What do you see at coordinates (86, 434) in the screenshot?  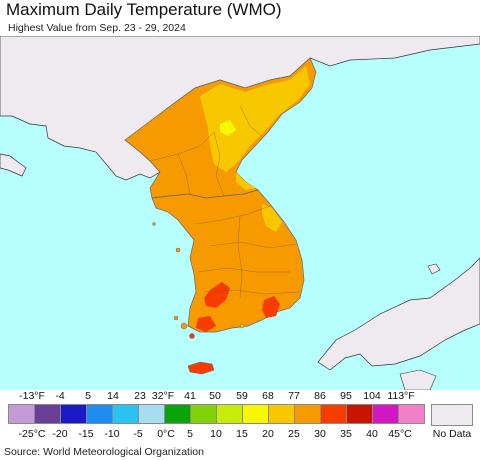 I see `c-tick: -15` at bounding box center [86, 434].